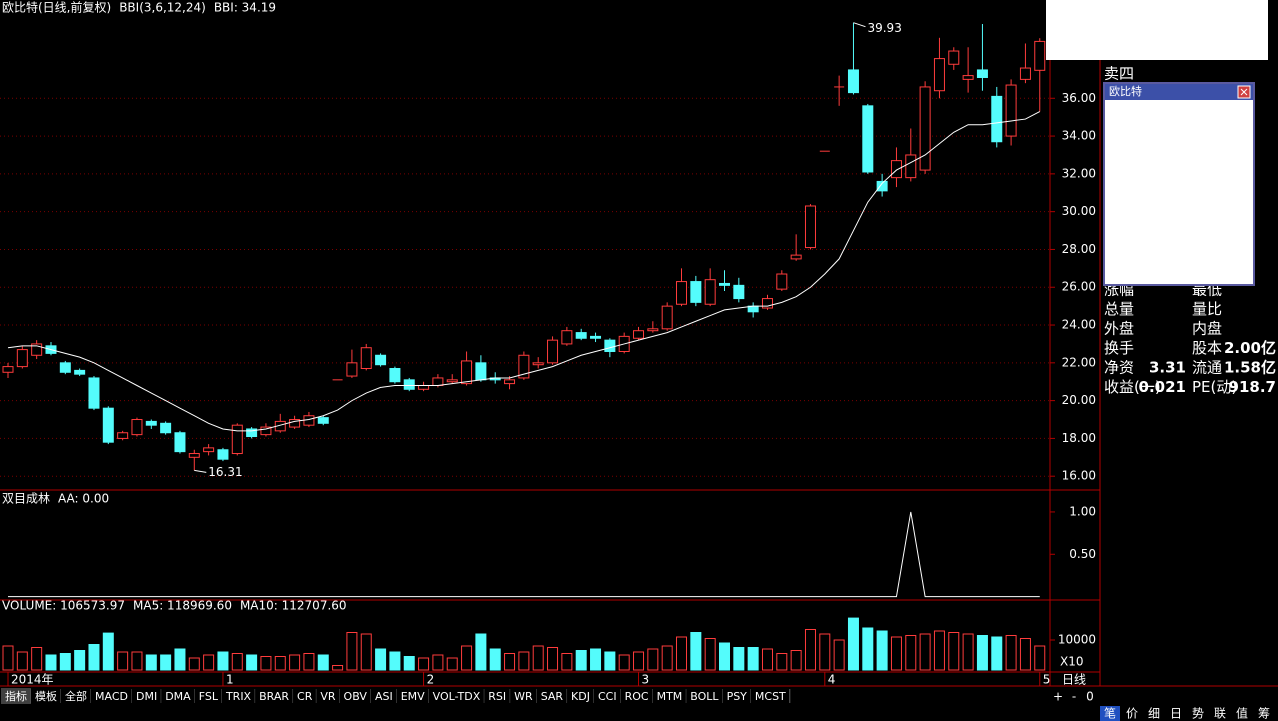 The height and width of the screenshot is (721, 1278). Describe the element at coordinates (737, 696) in the screenshot. I see `indicator-tab: PSY` at that location.